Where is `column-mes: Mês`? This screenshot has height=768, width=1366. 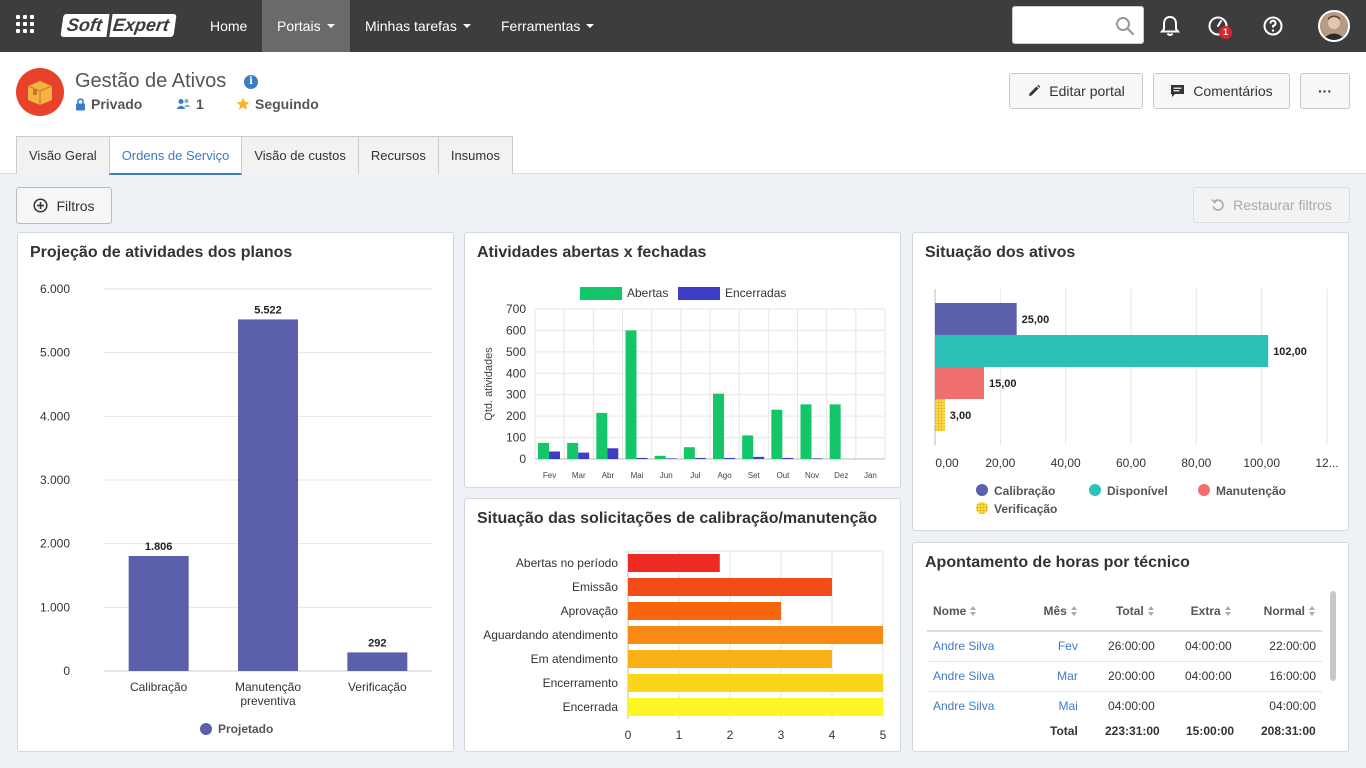
column-mes: Mês is located at coordinates (1053, 611).